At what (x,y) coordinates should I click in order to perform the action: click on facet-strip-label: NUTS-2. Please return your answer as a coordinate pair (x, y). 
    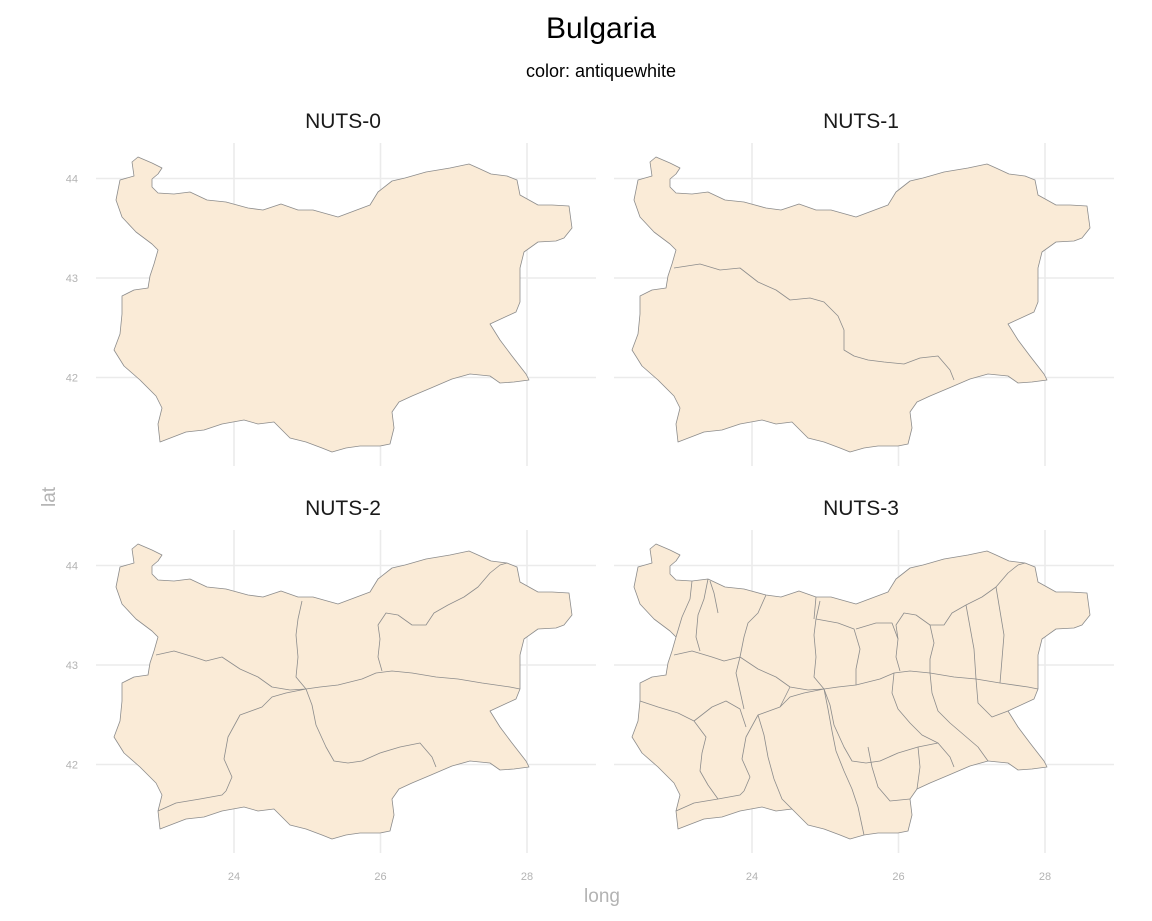
    Looking at the image, I should click on (343, 508).